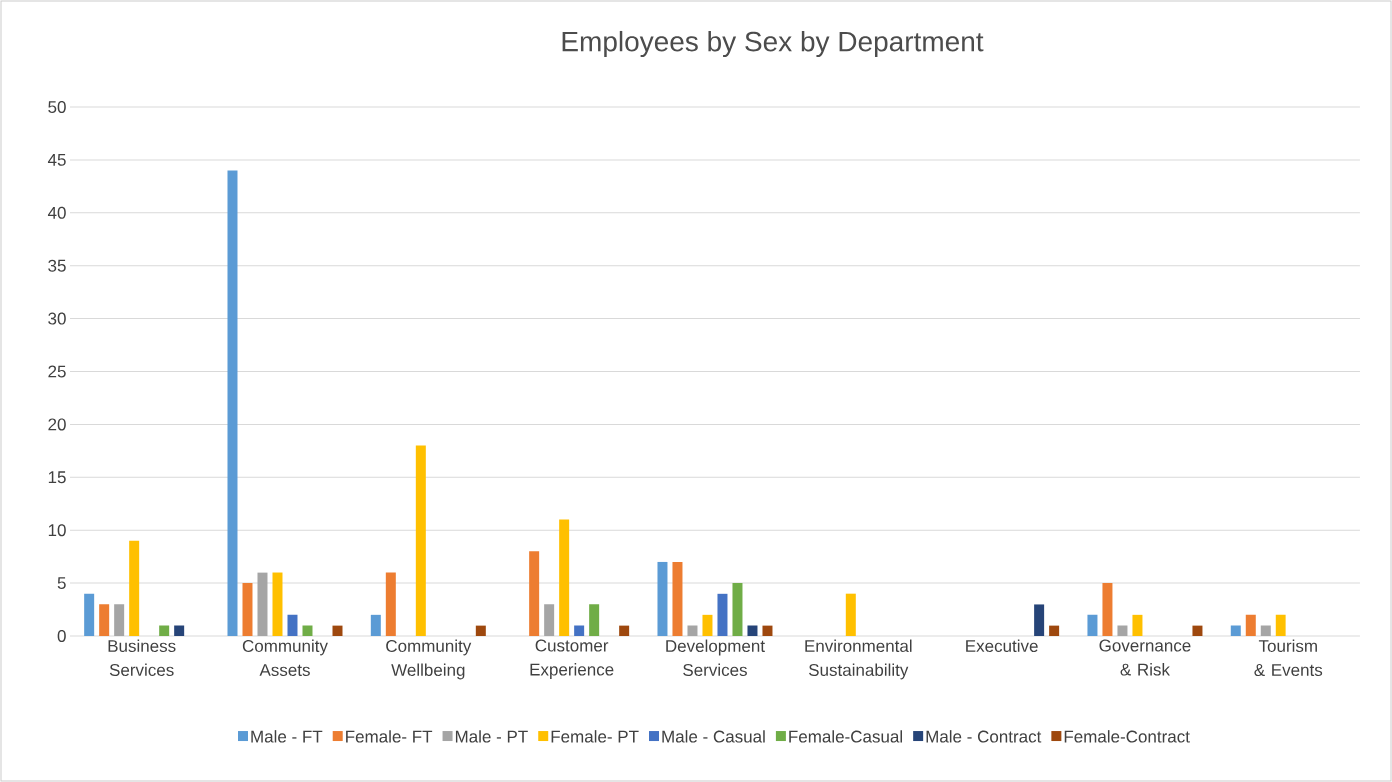  I want to click on x-tick-label: Governance & Risk, so click(1145, 657).